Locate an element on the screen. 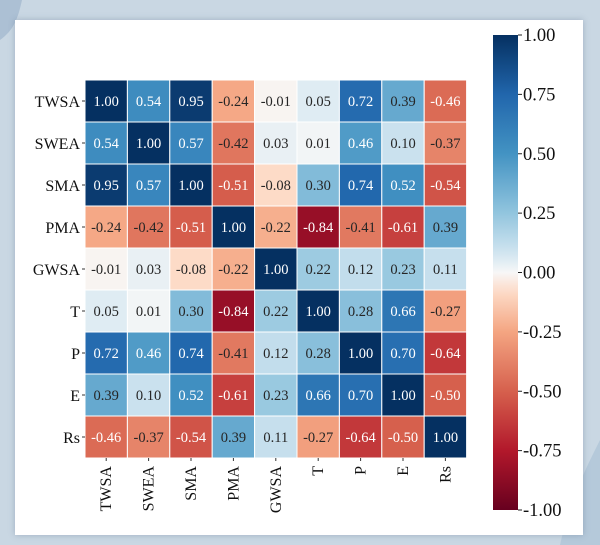 Image resolution: width=600 pixels, height=545 pixels. cell-value-label: 0.39 is located at coordinates (233, 438).